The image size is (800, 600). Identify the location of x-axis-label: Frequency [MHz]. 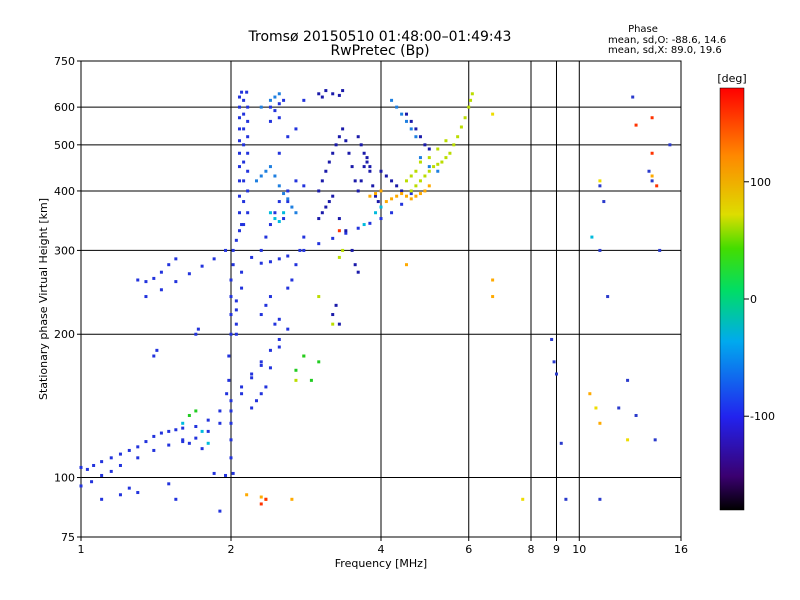
(381, 563).